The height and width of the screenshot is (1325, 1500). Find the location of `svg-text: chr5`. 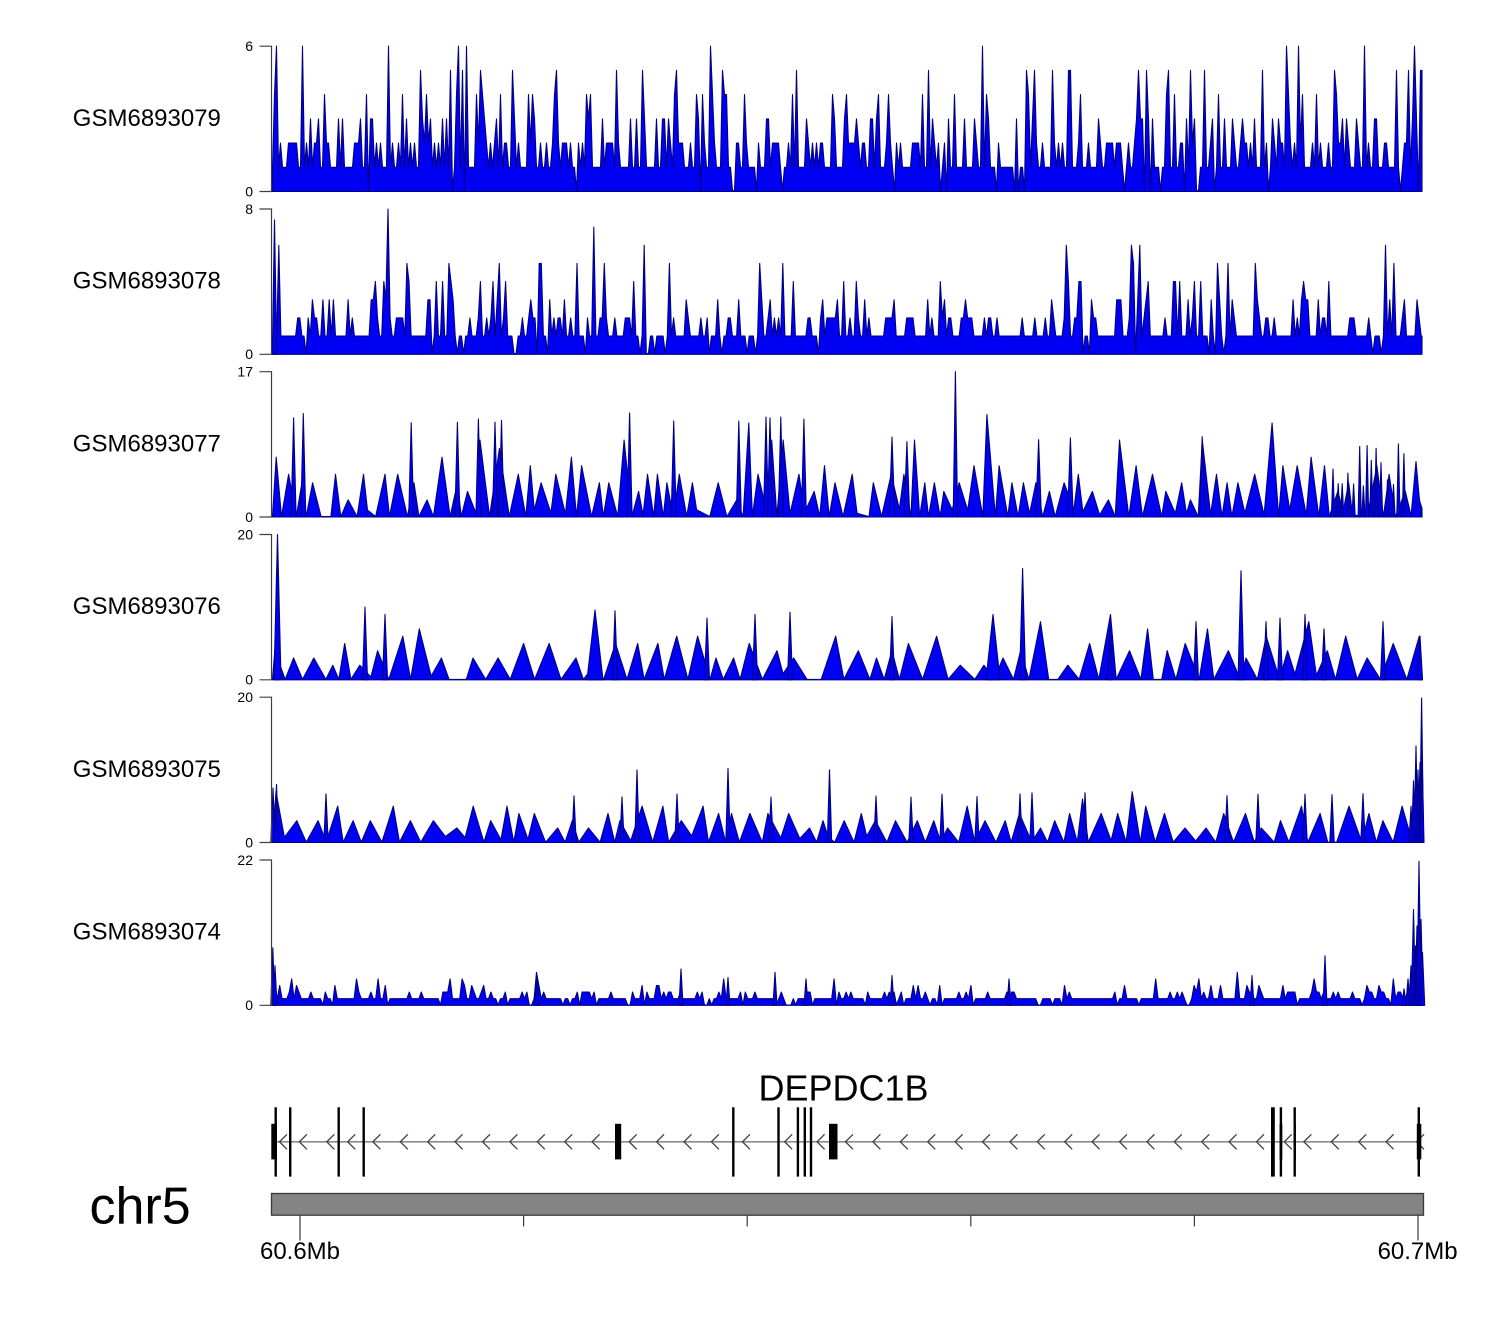

svg-text: chr5 is located at coordinates (140, 1207).